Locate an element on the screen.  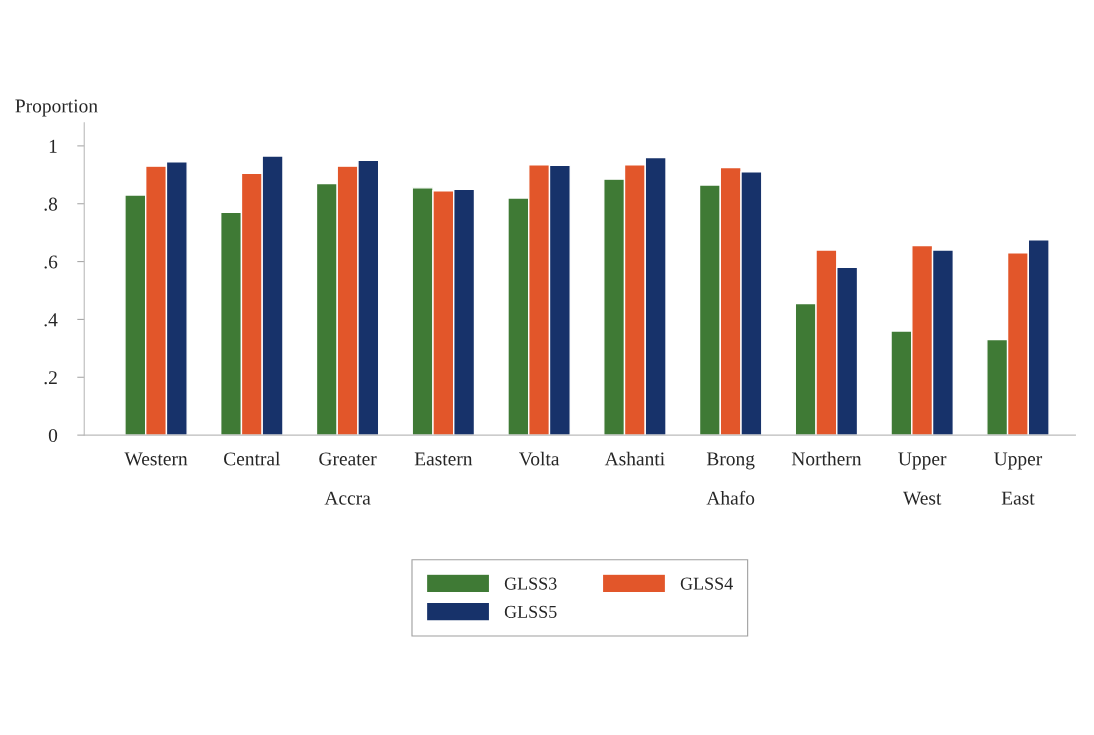
y-axis-title: Proportion is located at coordinates (56, 108).